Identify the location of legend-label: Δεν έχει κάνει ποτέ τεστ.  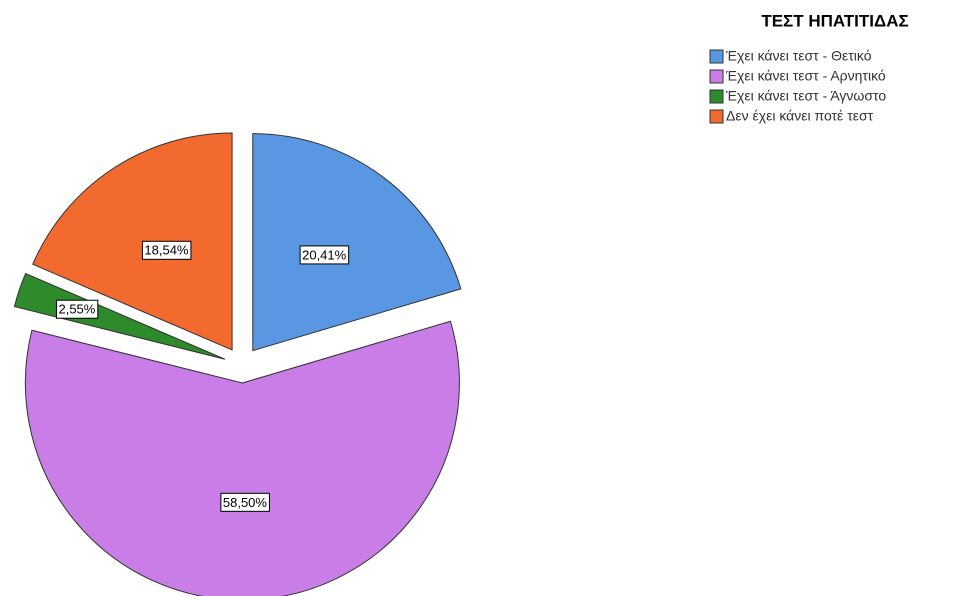
(800, 116).